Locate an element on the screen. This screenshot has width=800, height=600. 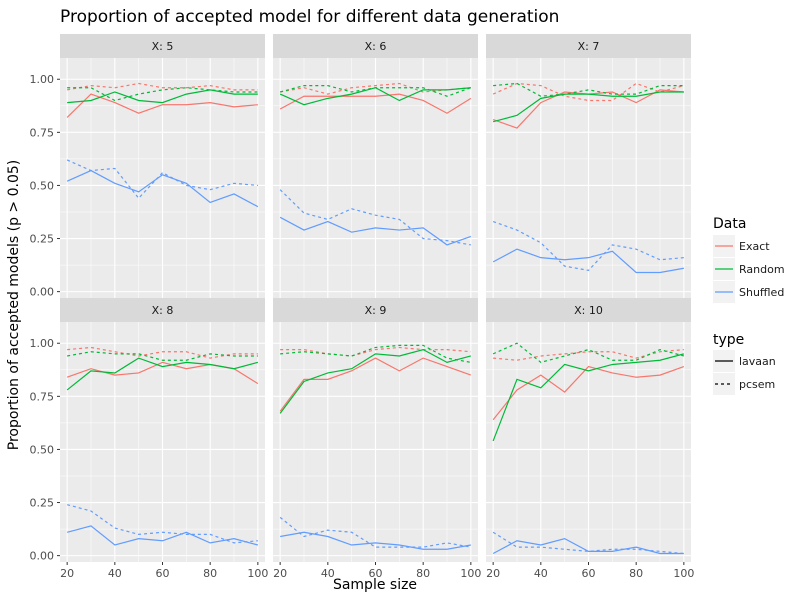
legend-label-pcsem: pcsem is located at coordinates (757, 384).